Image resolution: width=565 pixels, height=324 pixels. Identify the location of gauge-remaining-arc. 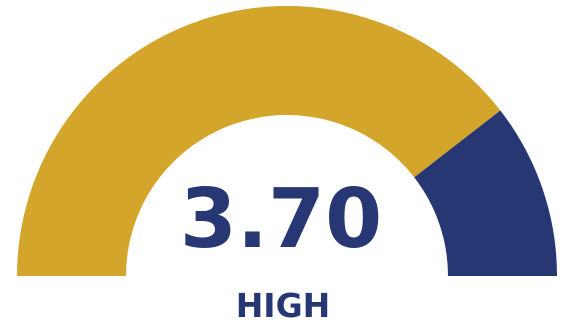
(485, 193).